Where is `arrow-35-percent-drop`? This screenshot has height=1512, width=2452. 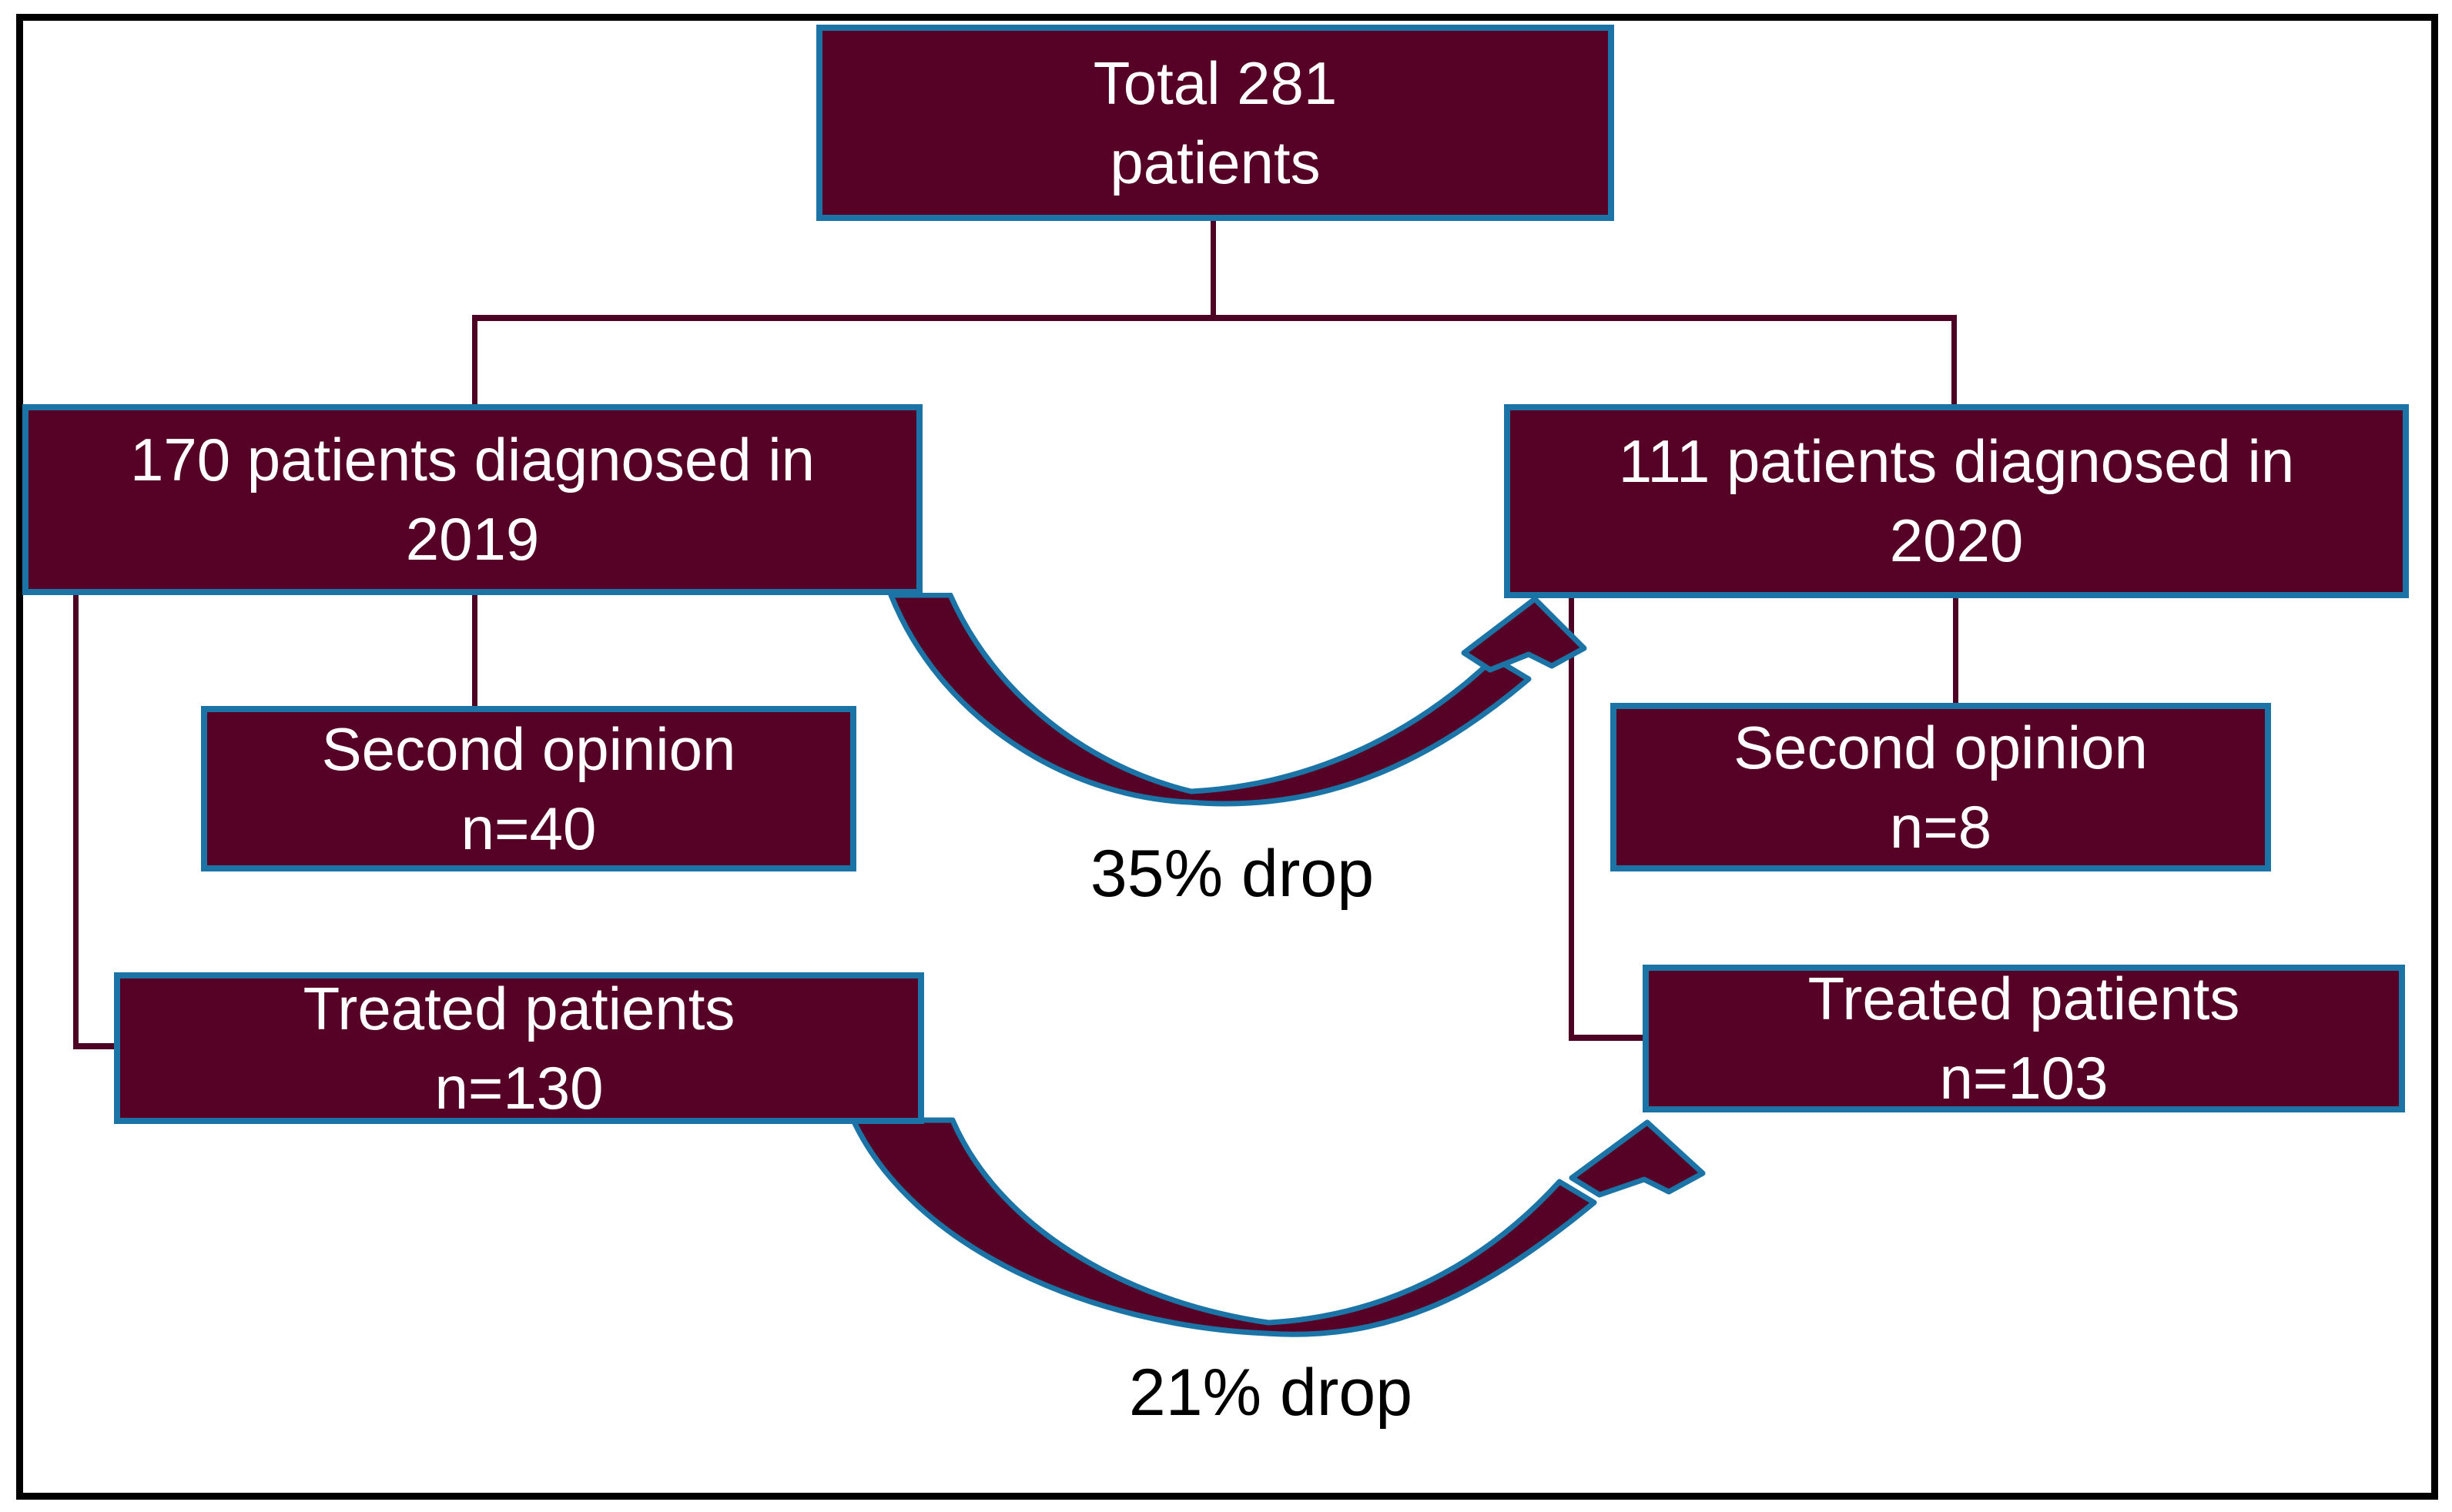
arrow-35-percent-drop is located at coordinates (1237, 700).